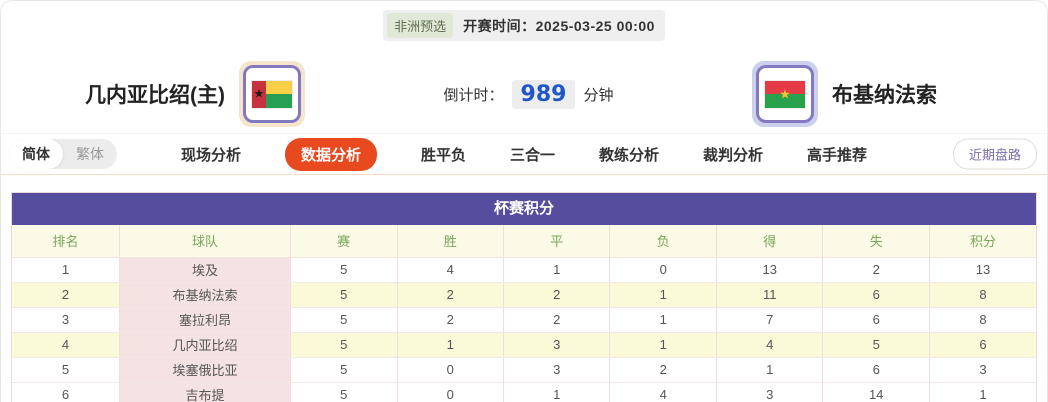  Describe the element at coordinates (532, 155) in the screenshot. I see `tab-three-in-one: 三合一` at that location.